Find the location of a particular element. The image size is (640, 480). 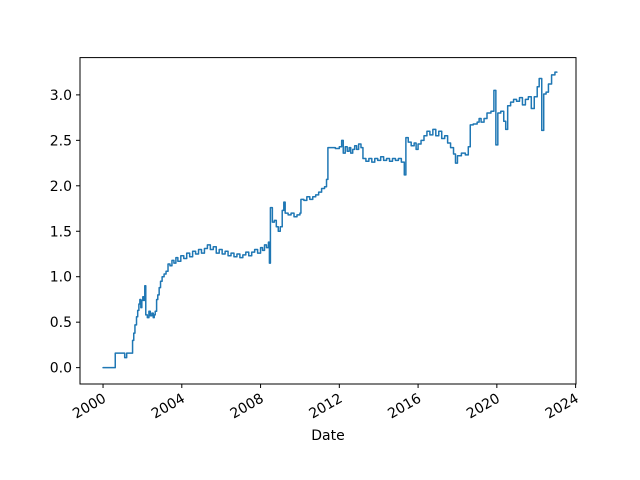

y-tick-label: 3.0 is located at coordinates (61, 96).